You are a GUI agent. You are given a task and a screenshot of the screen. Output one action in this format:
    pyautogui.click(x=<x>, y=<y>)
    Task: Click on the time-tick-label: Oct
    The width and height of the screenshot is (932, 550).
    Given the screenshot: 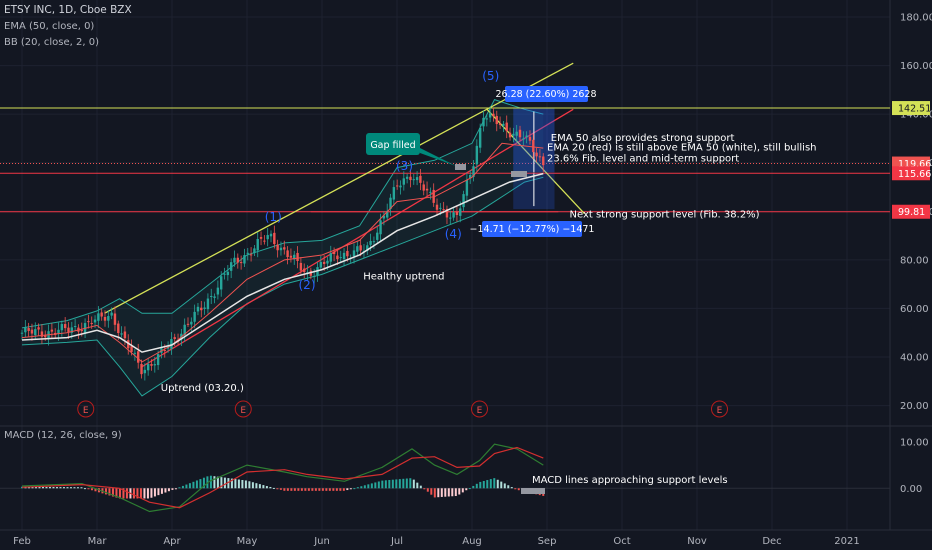 What is the action you would take?
    pyautogui.click(x=621, y=541)
    